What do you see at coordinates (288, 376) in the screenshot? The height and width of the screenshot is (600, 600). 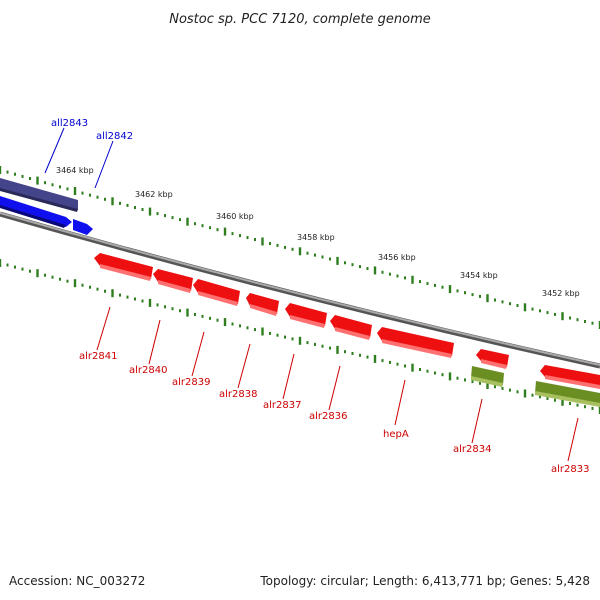 I see `leader-line-alr2837` at bounding box center [288, 376].